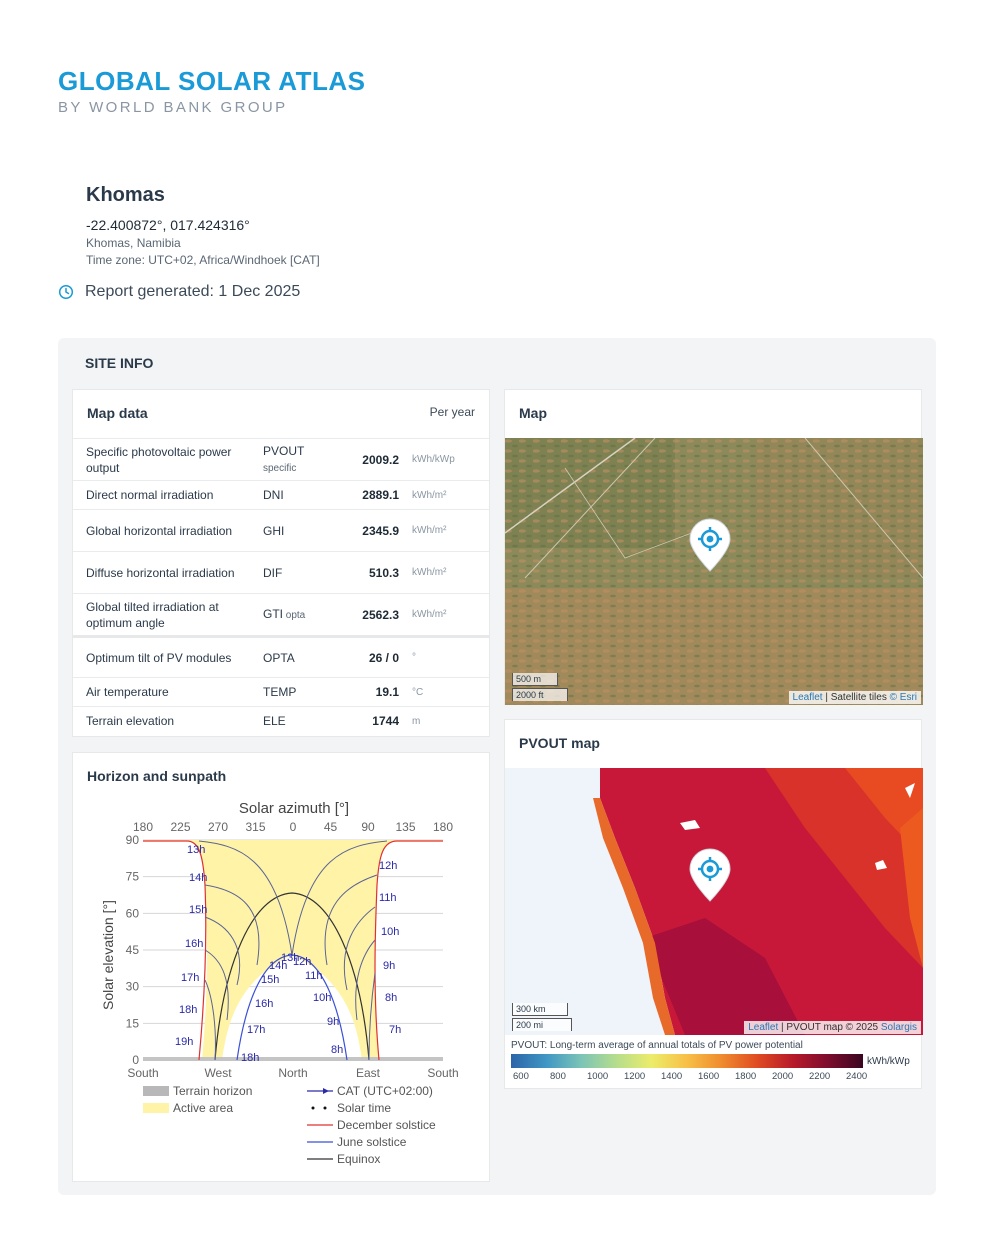 The height and width of the screenshot is (1246, 994). What do you see at coordinates (635, 1076) in the screenshot?
I see `legend-tick: 1200` at bounding box center [635, 1076].